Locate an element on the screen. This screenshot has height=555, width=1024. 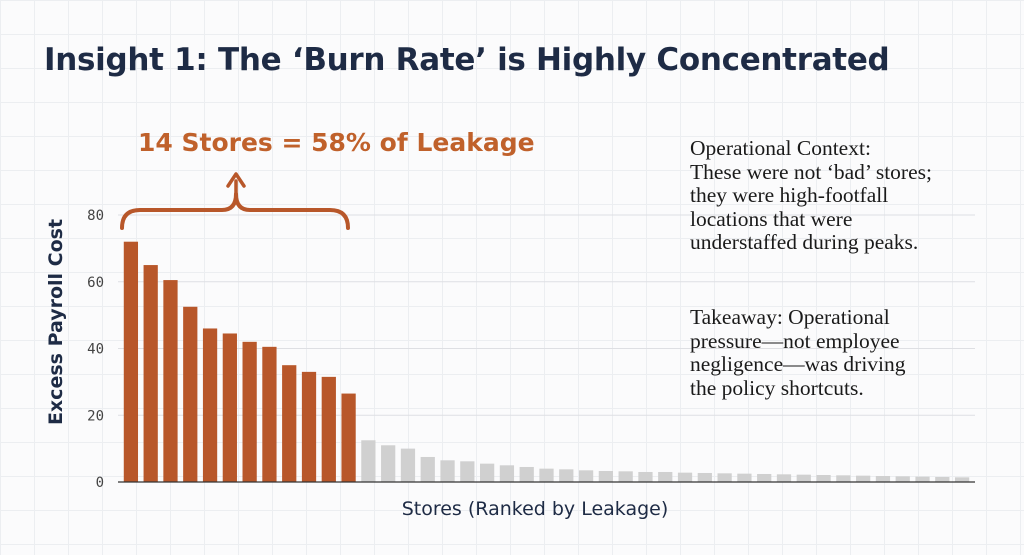
y-axis-ticks: 0 20 40 60 80 is located at coordinates (95, 349).